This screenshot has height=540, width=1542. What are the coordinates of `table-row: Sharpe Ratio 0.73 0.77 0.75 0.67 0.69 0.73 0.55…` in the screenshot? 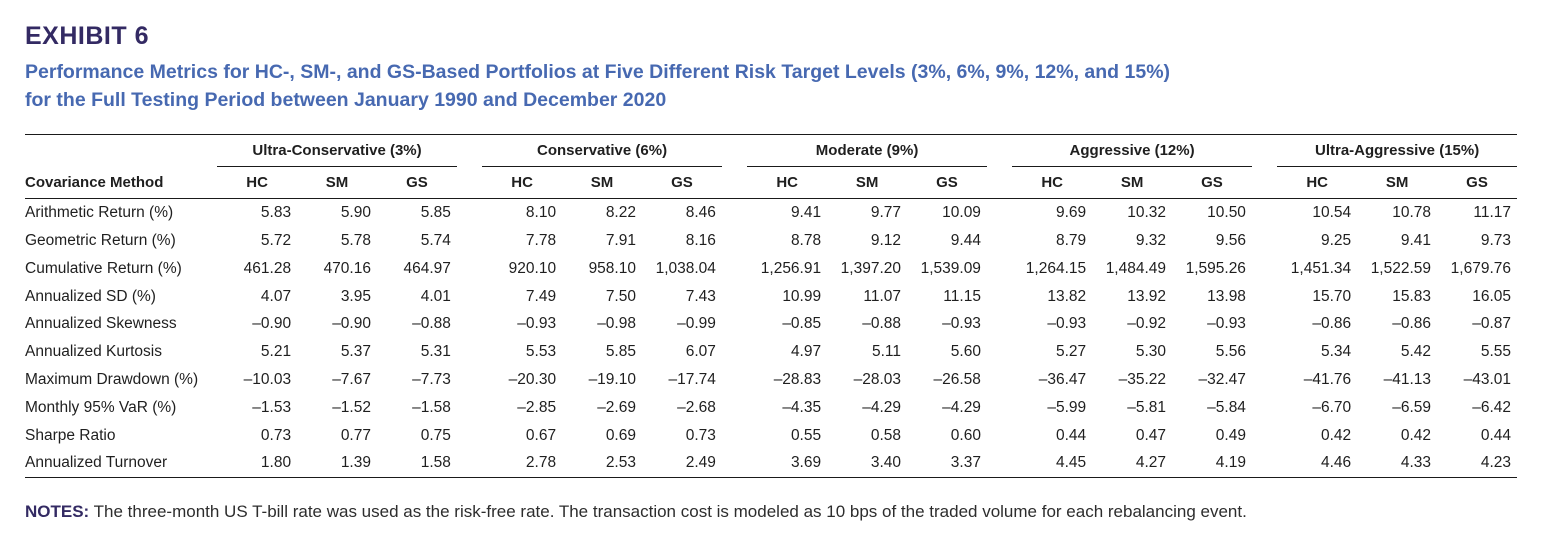 It's located at (771, 436).